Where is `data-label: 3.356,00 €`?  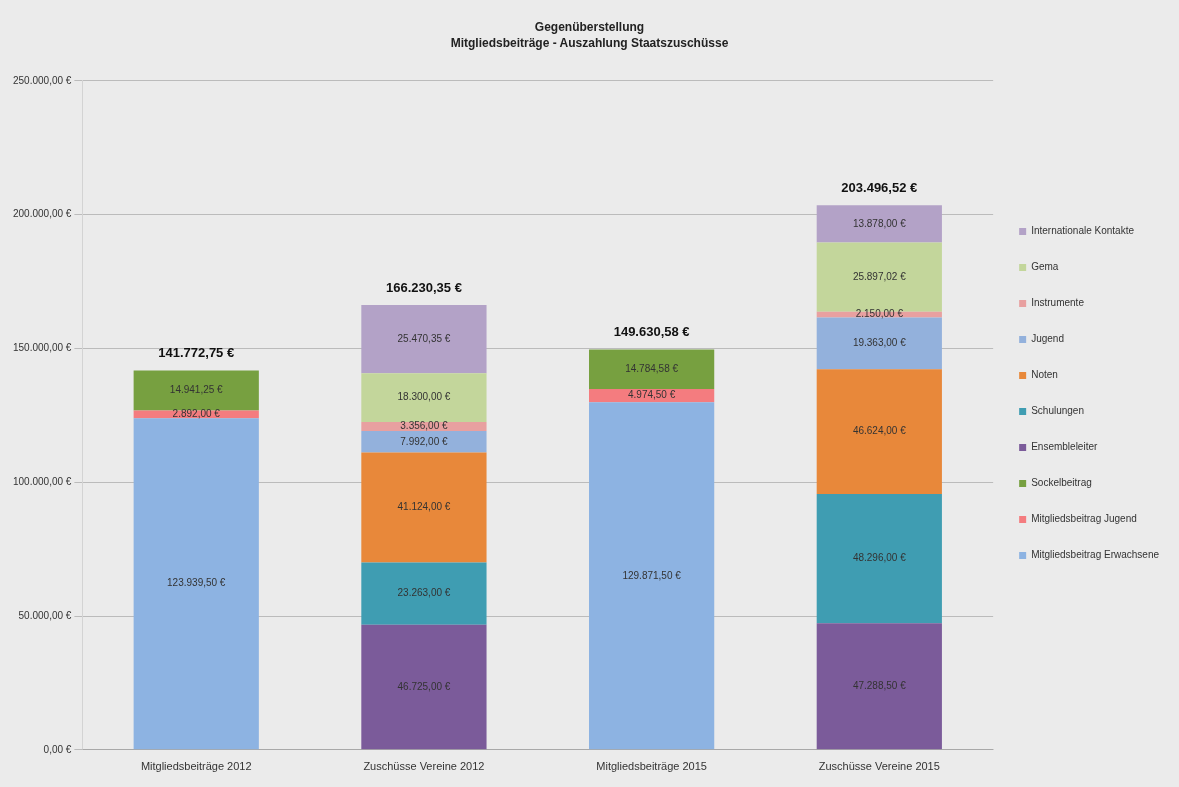
data-label: 3.356,00 € is located at coordinates (424, 426).